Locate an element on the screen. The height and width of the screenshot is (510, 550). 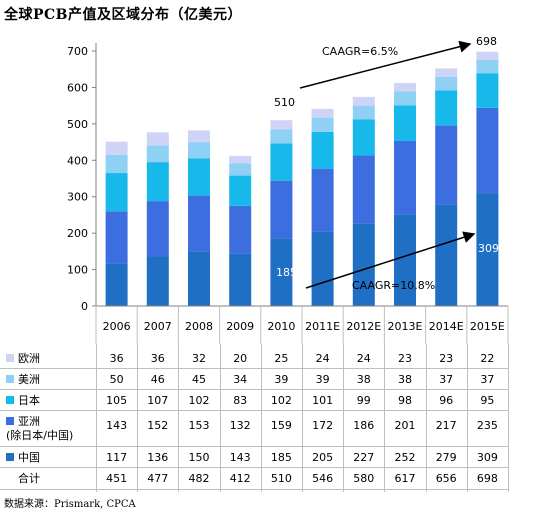
table-cell: 132 is located at coordinates (240, 425).